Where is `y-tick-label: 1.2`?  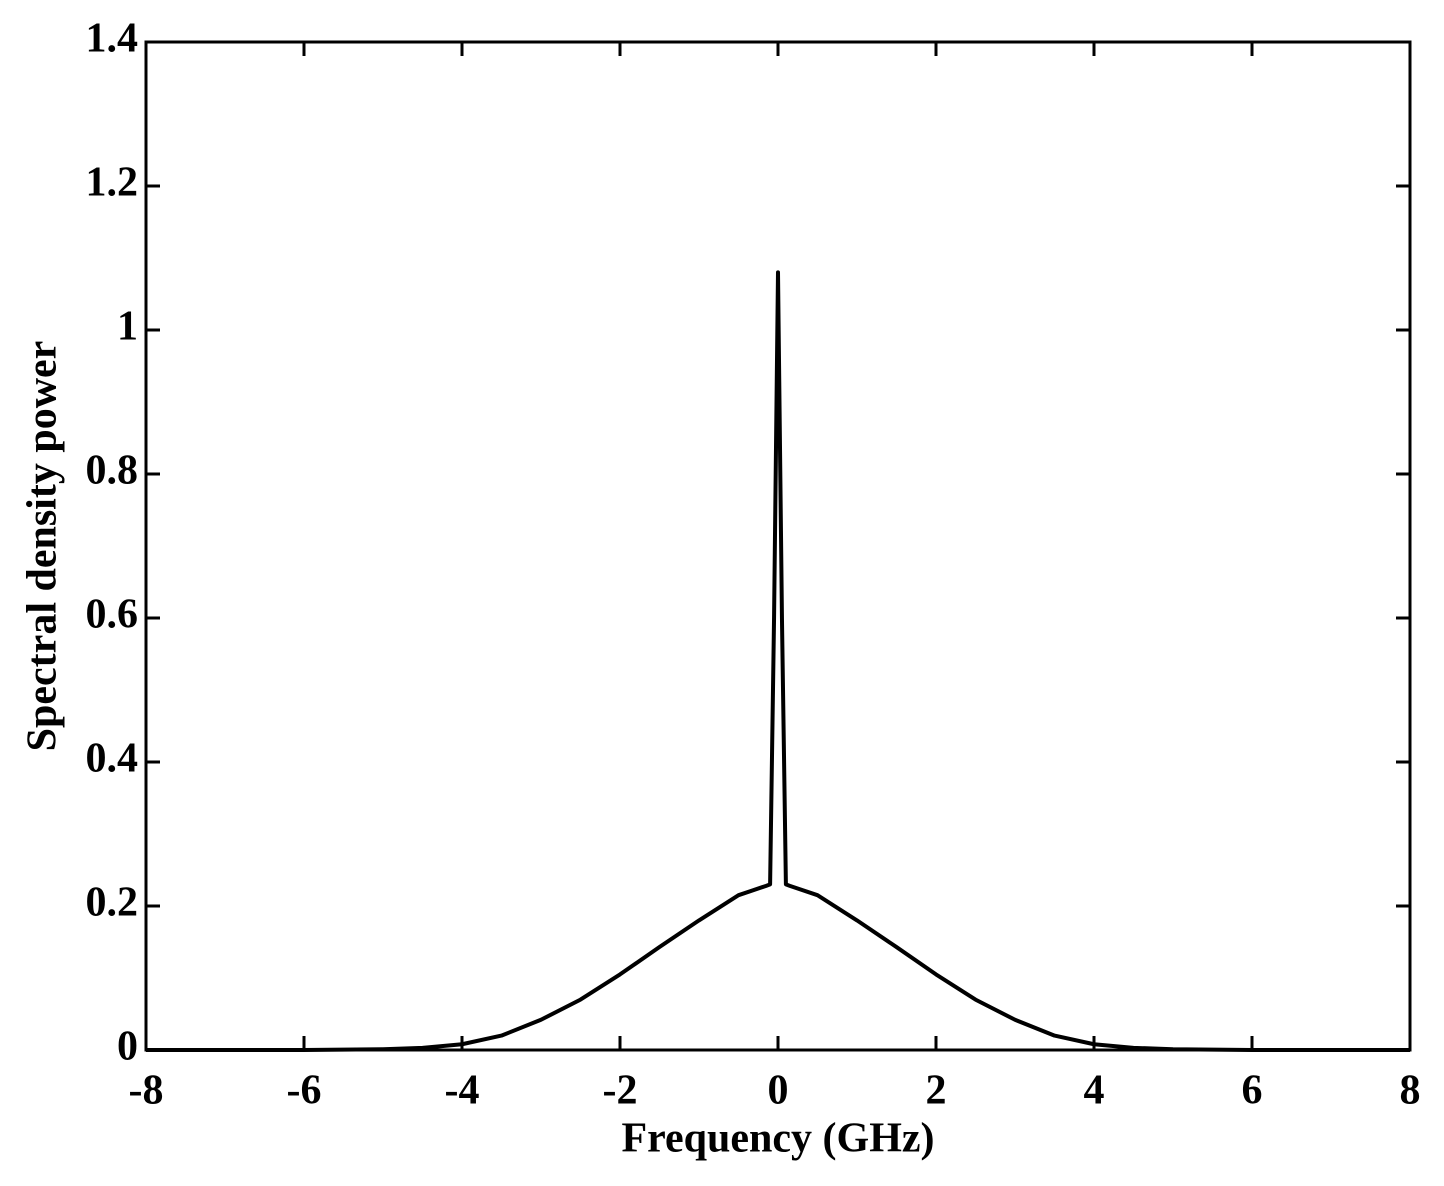
y-tick-label: 1.2 is located at coordinates (112, 183).